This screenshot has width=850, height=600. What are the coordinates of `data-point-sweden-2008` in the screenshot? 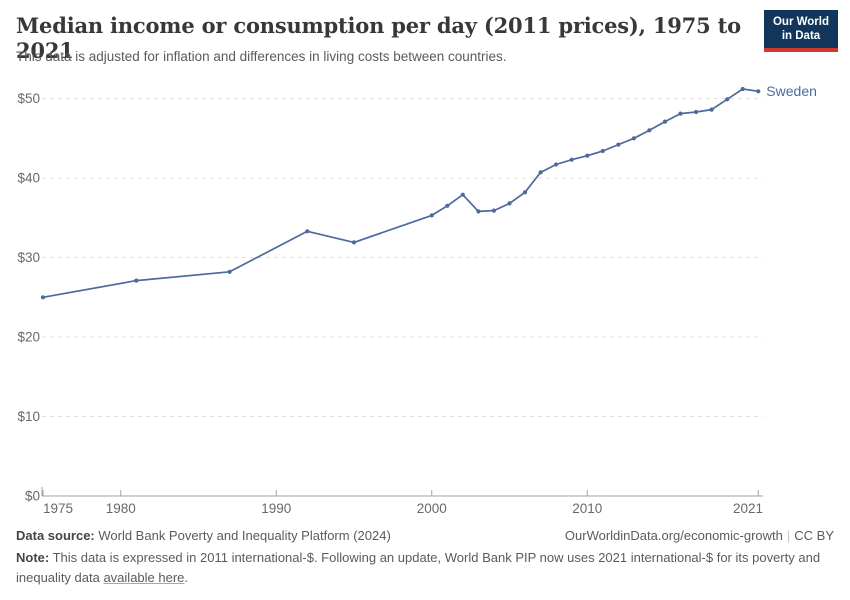 It's located at (556, 164).